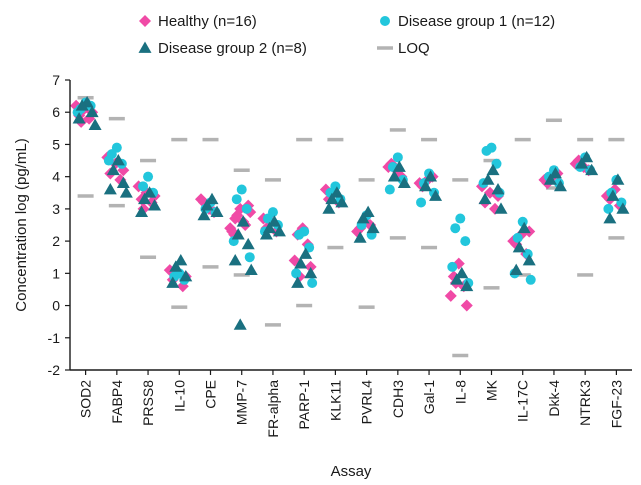  What do you see at coordinates (86, 399) in the screenshot?
I see `x-tick-label: SOD2` at bounding box center [86, 399].